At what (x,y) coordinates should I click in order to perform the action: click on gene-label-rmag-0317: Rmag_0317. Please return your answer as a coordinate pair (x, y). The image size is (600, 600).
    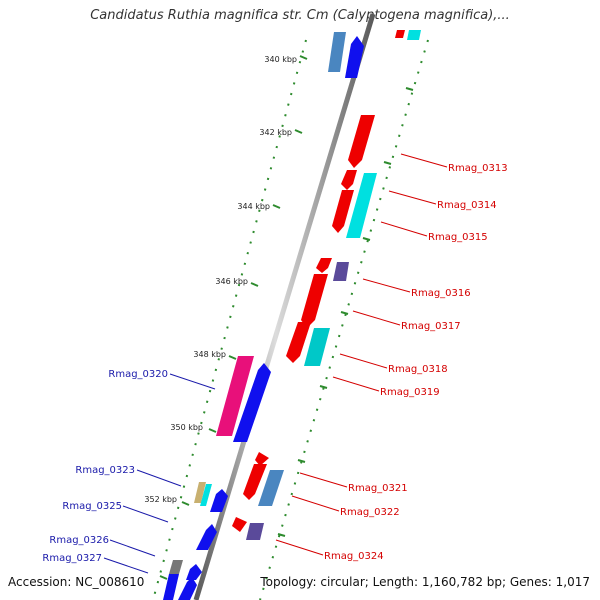
    Looking at the image, I should click on (431, 326).